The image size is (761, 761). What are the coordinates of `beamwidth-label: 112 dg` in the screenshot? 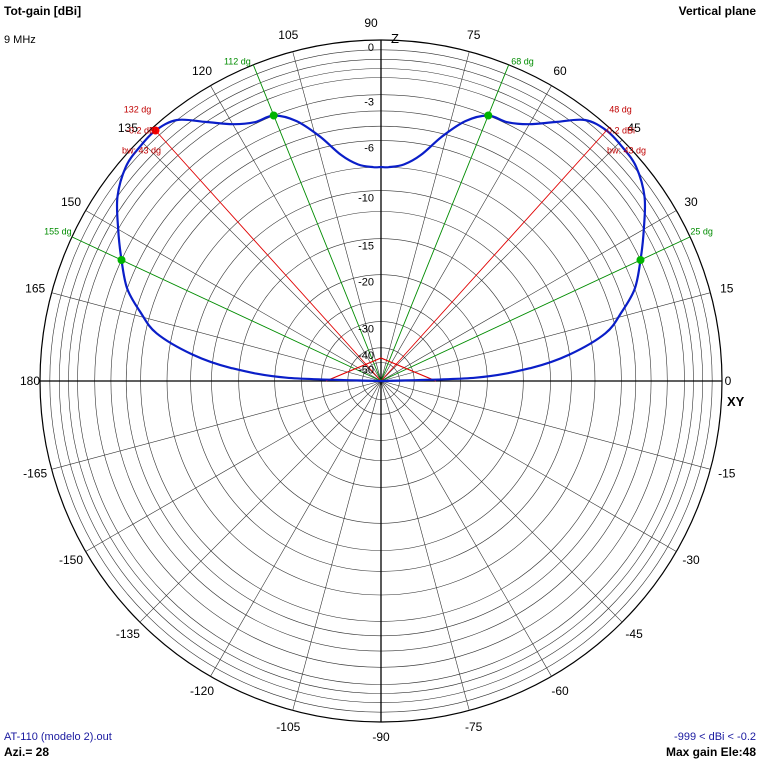 It's located at (237, 62).